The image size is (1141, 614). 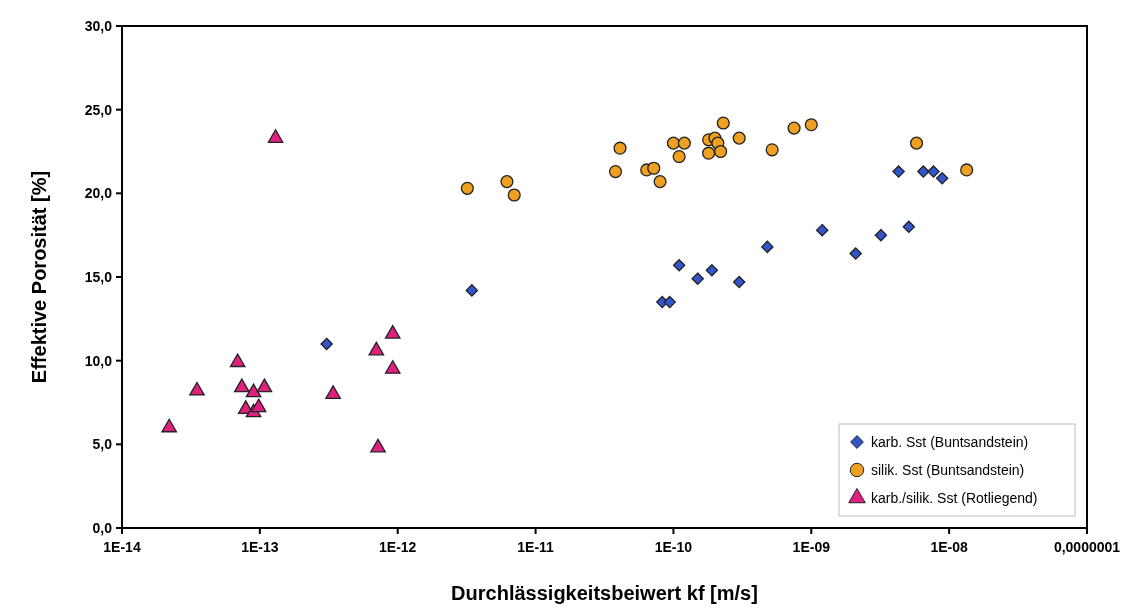 What do you see at coordinates (98, 25) in the screenshot?
I see `y-tick-label: 30,0` at bounding box center [98, 25].